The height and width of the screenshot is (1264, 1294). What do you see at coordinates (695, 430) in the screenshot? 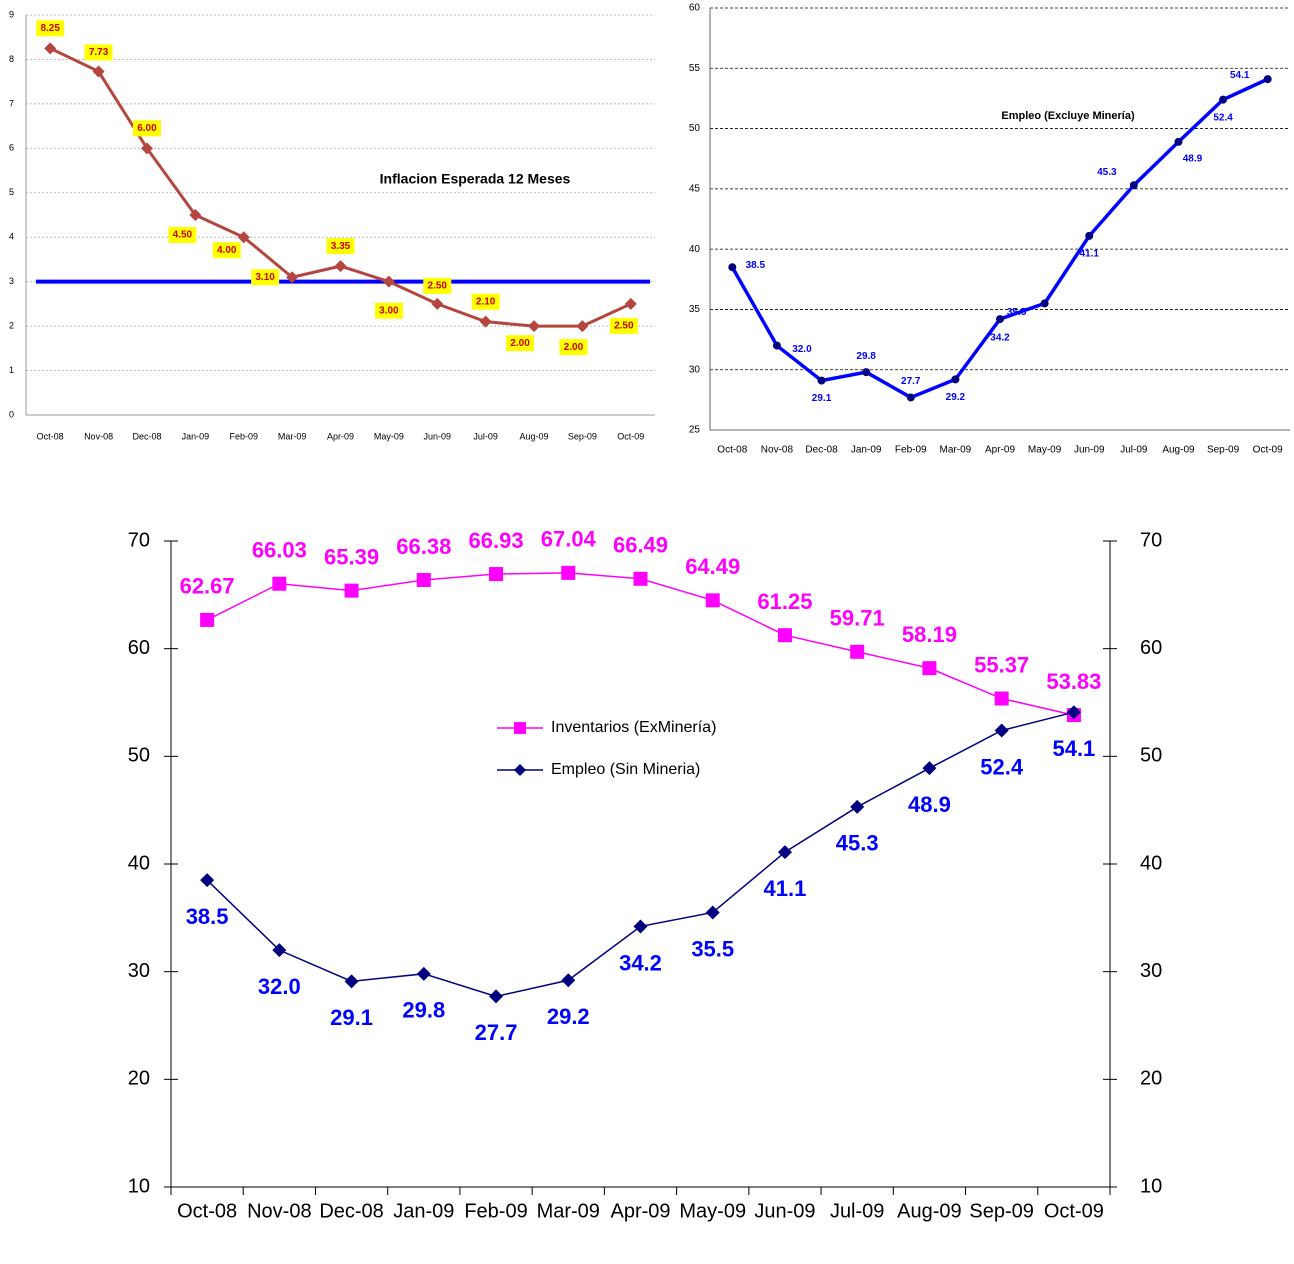
I see `y-tick-label: 25` at bounding box center [695, 430].